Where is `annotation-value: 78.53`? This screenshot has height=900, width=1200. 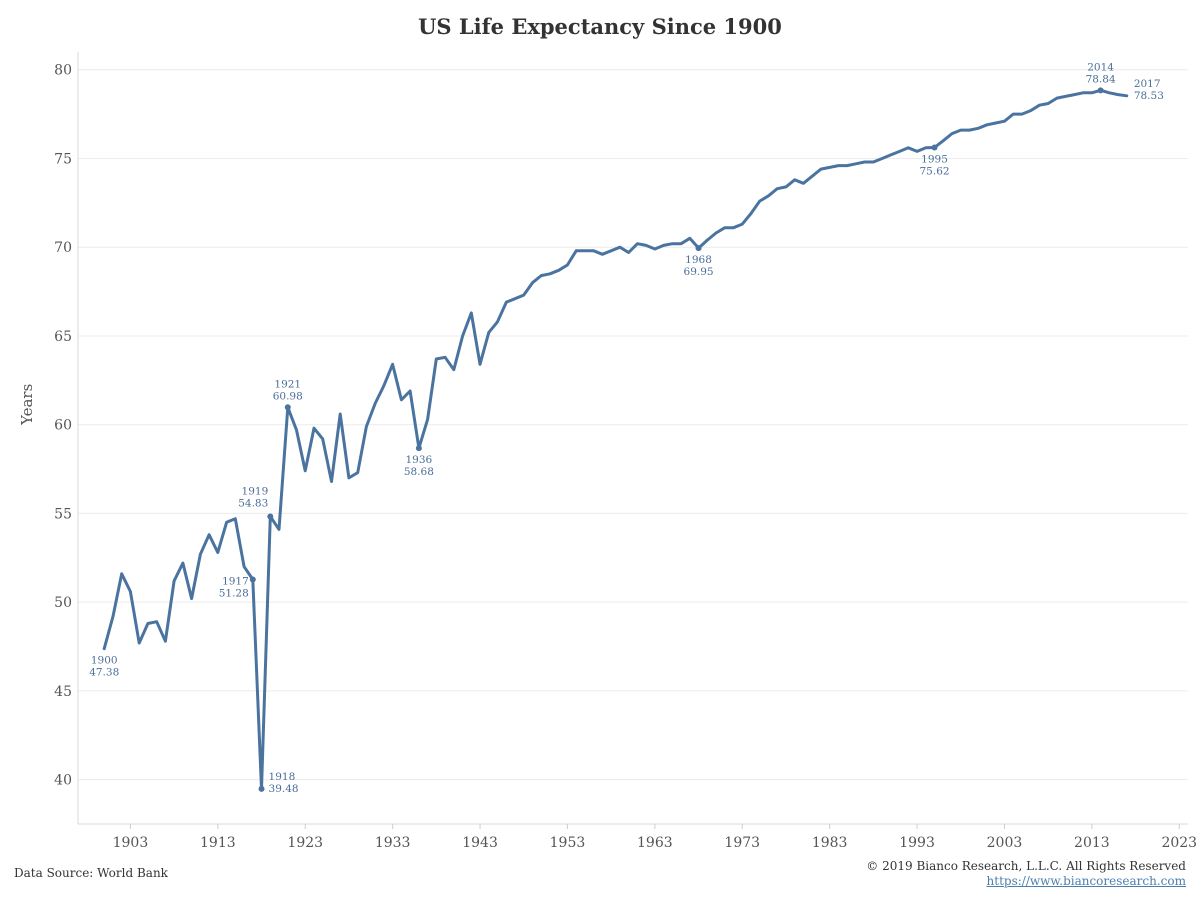
annotation-value: 78.53 is located at coordinates (1149, 96).